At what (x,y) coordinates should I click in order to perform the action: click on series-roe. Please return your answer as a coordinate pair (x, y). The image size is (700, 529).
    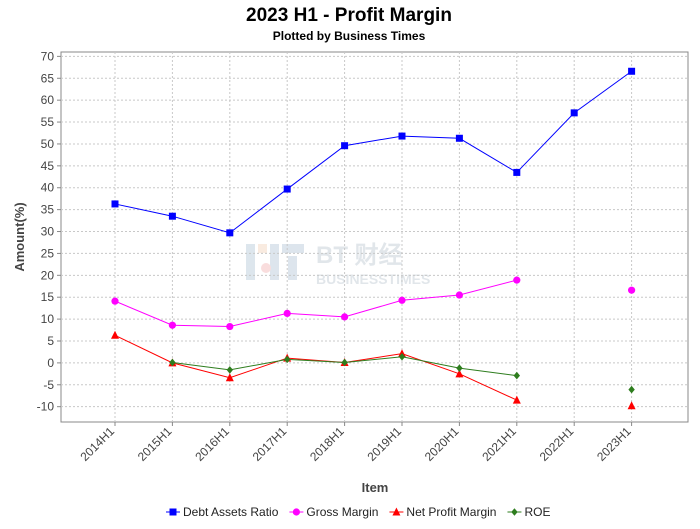
    Looking at the image, I should click on (402, 373).